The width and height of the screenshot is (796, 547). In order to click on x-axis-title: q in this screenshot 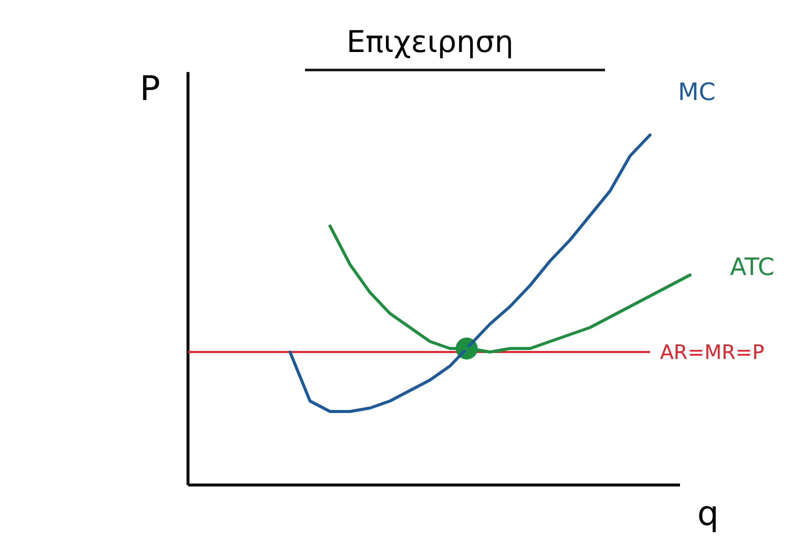, I will do `click(708, 514)`.